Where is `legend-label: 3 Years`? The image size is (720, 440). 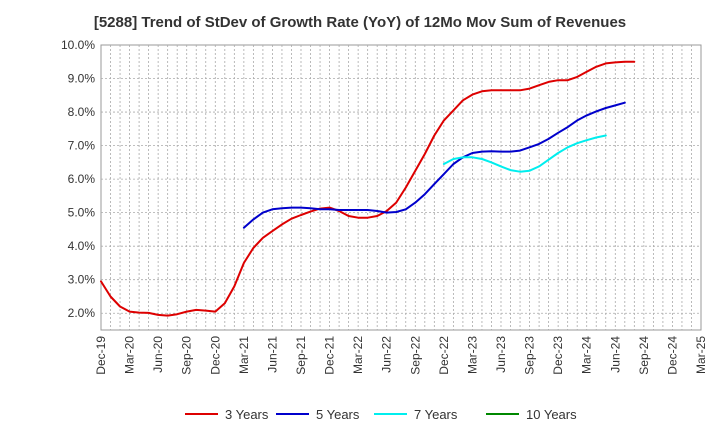
legend-label: 3 Years is located at coordinates (247, 414).